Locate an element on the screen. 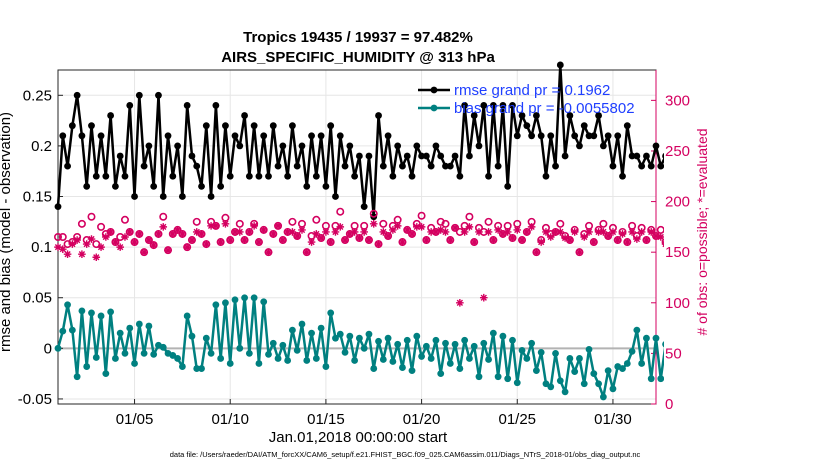  y-left-tick-label: 0.05 is located at coordinates (37, 298).